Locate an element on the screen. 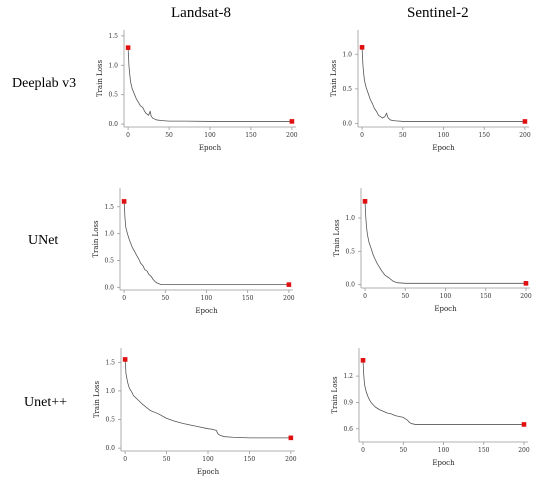 The width and height of the screenshot is (550, 479). y-tick-label: 0.6 is located at coordinates (348, 429).